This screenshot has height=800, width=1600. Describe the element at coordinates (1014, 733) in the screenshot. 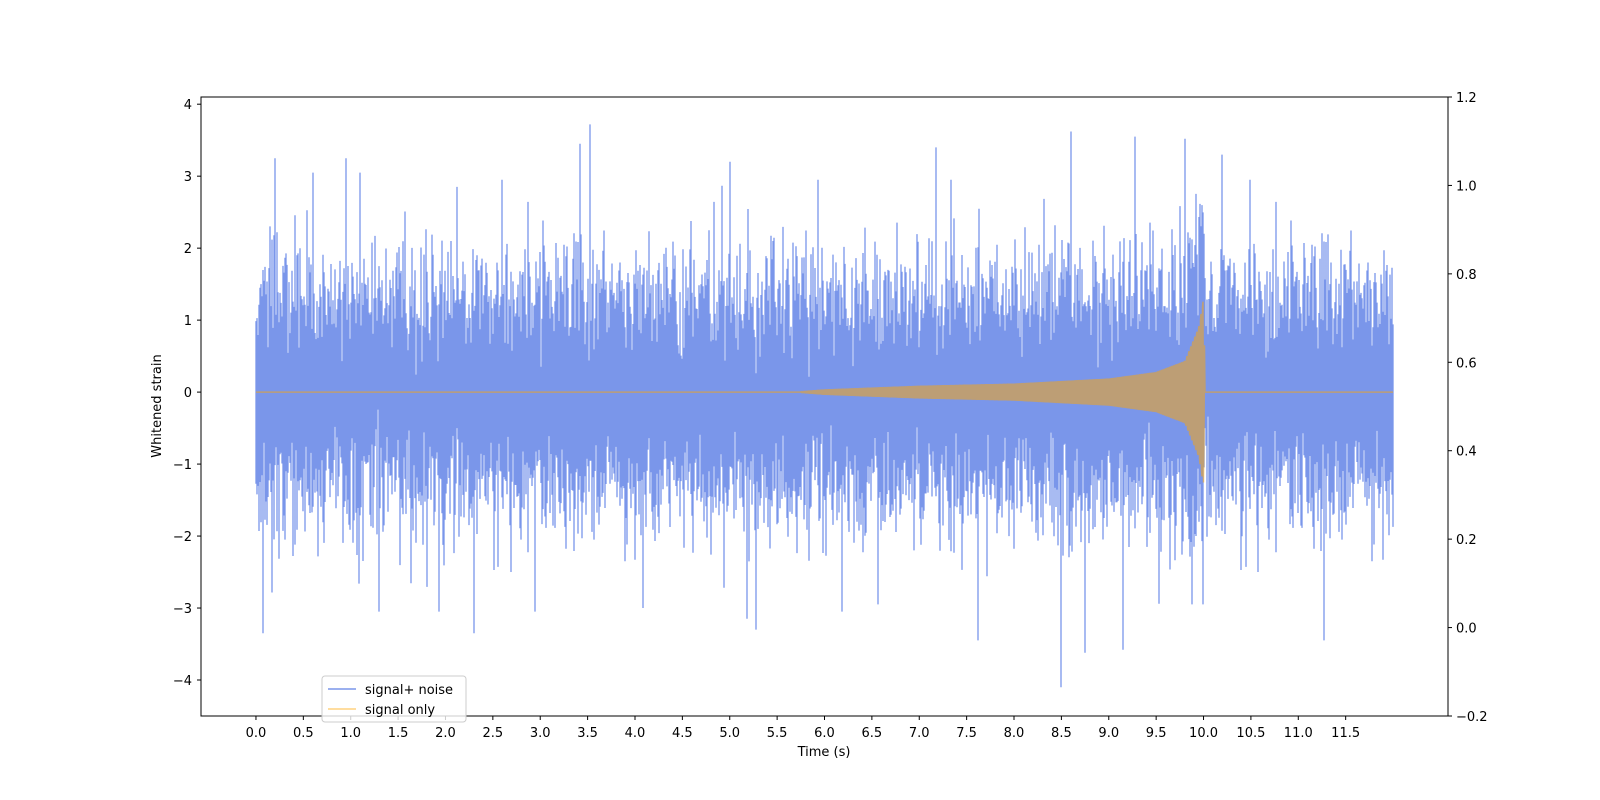

I see `x-tick-label: 8.0` at that location.